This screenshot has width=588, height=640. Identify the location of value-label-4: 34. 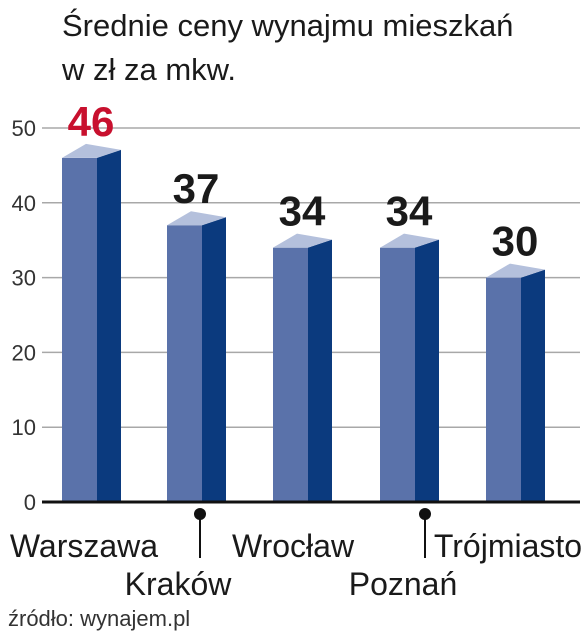
(409, 211).